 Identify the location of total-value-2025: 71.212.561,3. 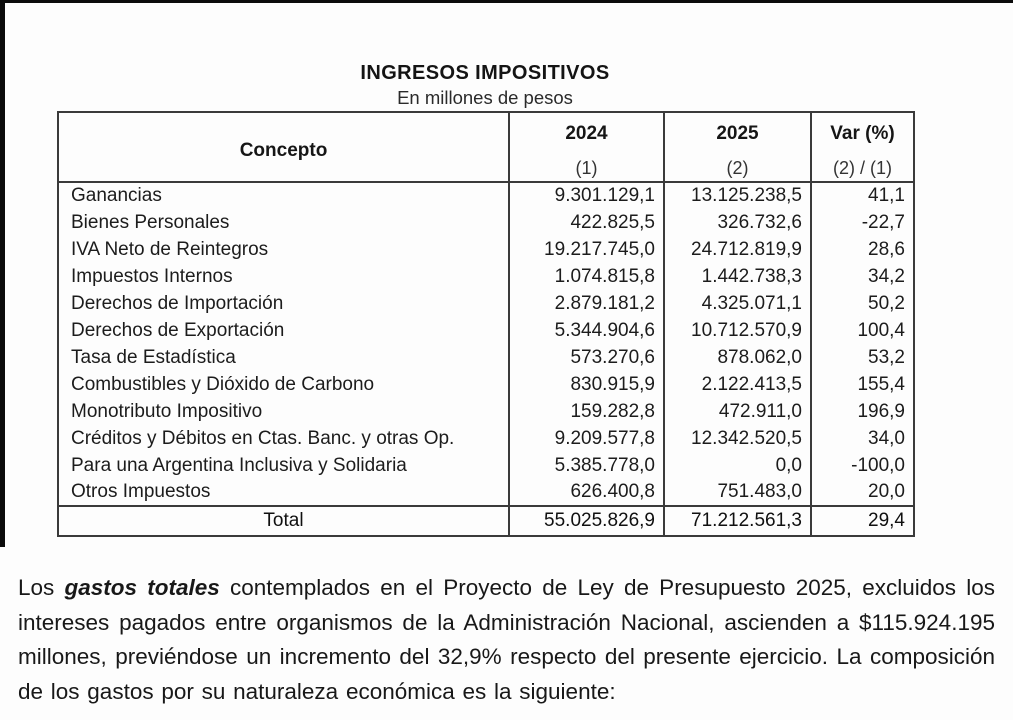
(737, 520).